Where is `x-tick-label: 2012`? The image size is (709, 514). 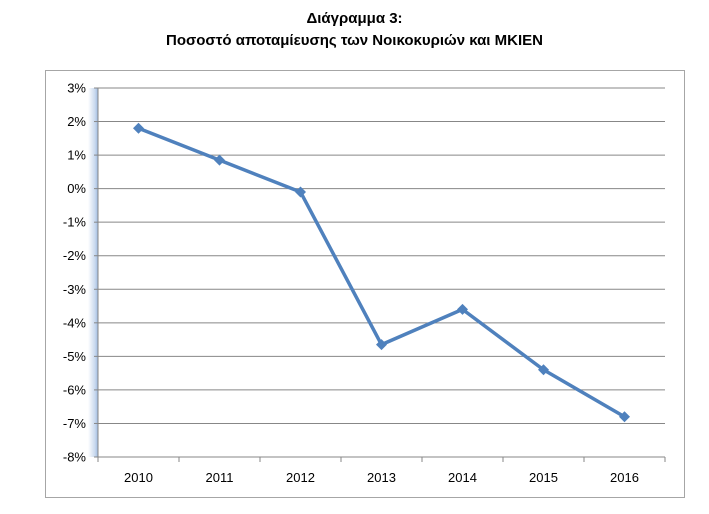
x-tick-label: 2012 is located at coordinates (300, 477).